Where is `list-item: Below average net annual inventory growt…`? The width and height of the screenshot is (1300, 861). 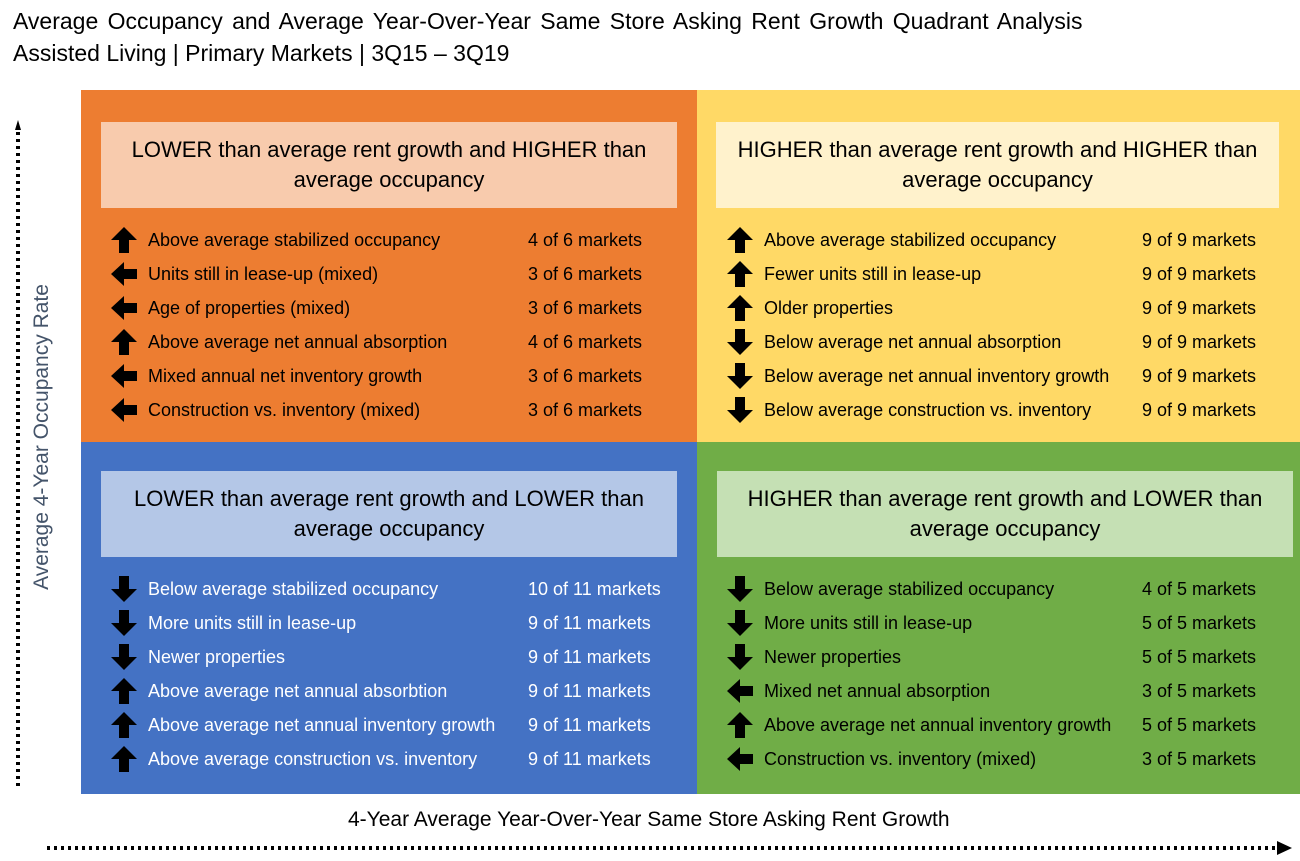 list-item: Below average net annual inventory growt… is located at coordinates (1012, 376).